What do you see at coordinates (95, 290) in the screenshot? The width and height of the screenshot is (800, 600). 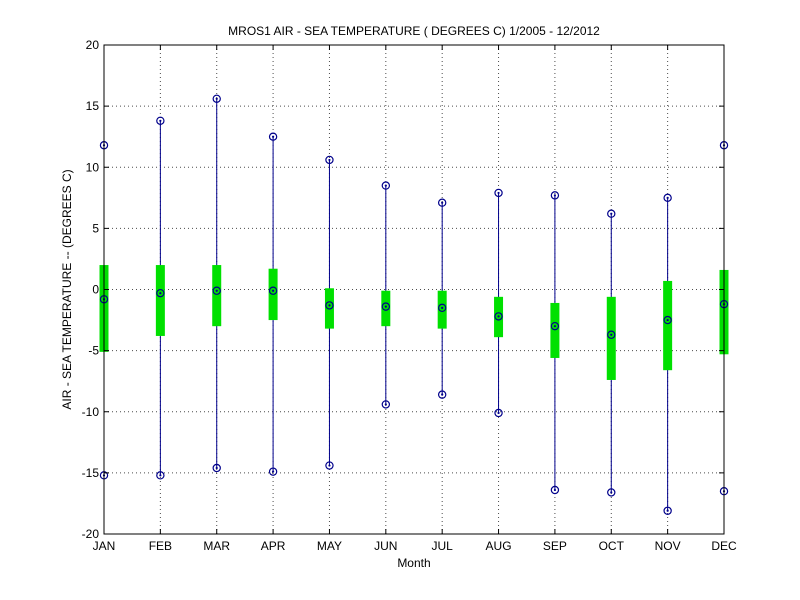 I see `y-tick-label: 0` at bounding box center [95, 290].